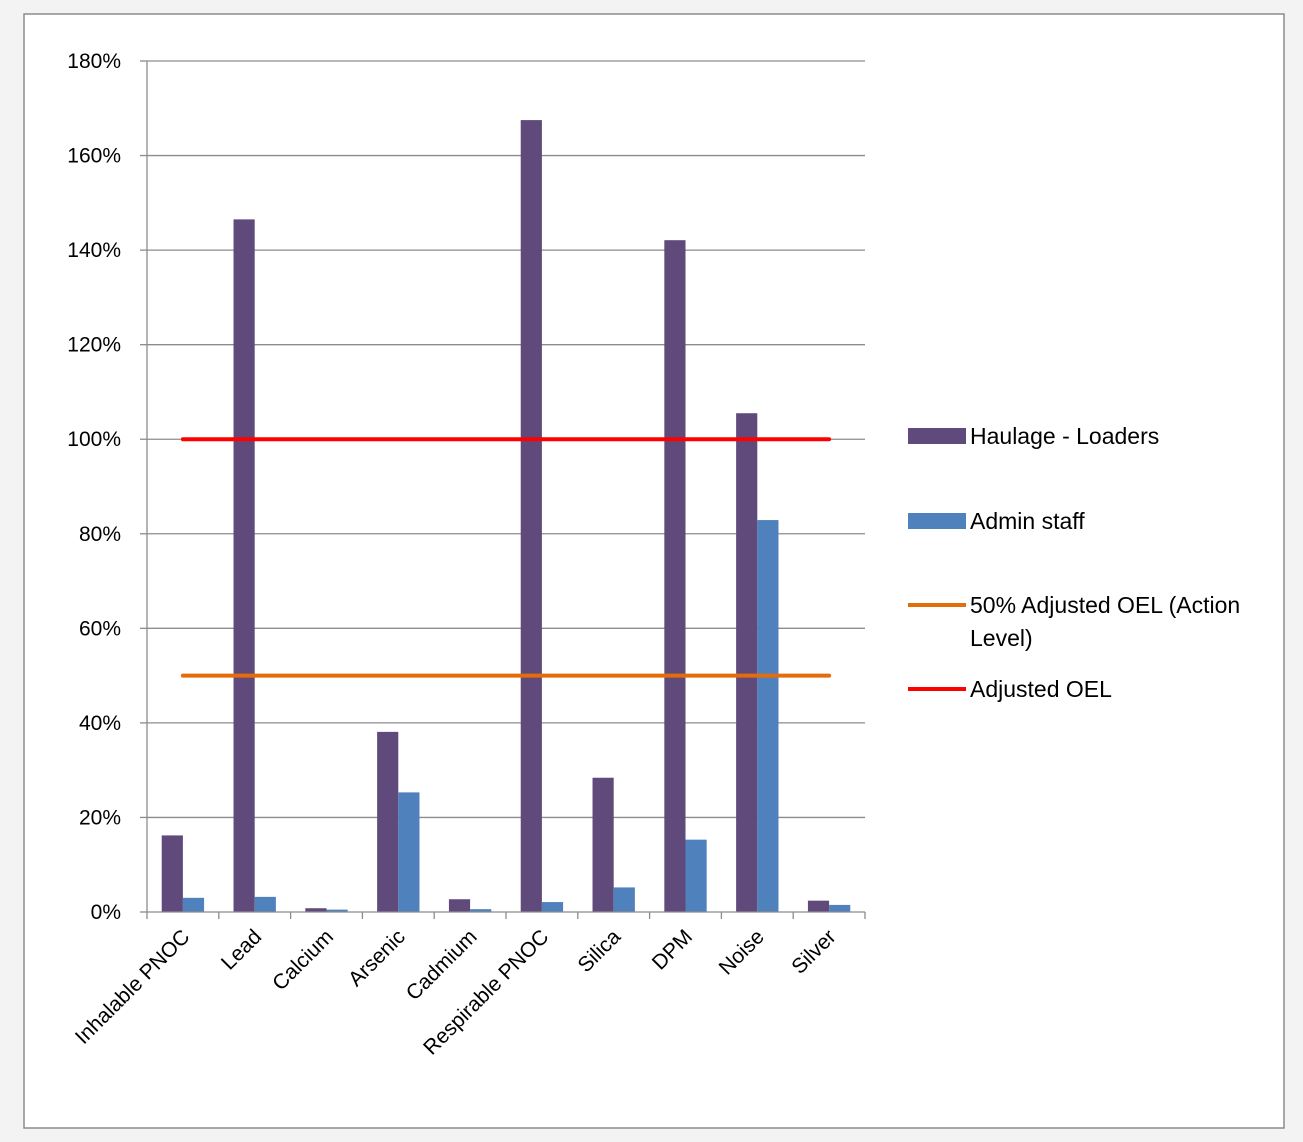  Describe the element at coordinates (1105, 605) in the screenshot. I see `legend-label: 50% Adjusted OEL (Action` at that location.